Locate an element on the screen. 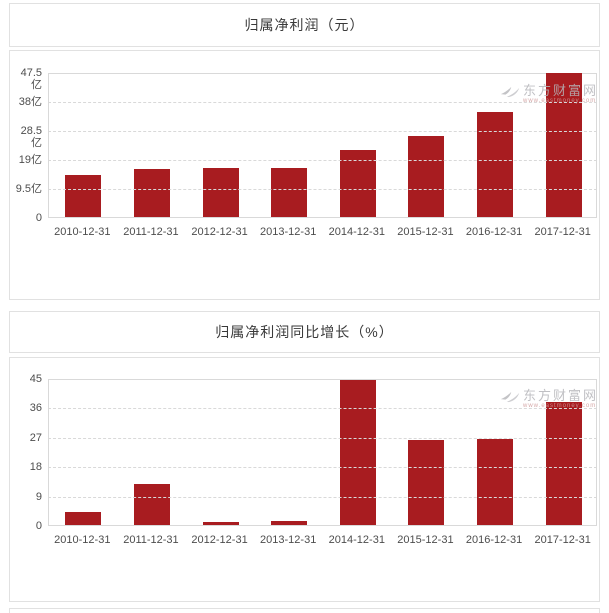 Image resolution: width=609 pixels, height=613 pixels. y-axis-tick-label: 38亿 is located at coordinates (30, 102).